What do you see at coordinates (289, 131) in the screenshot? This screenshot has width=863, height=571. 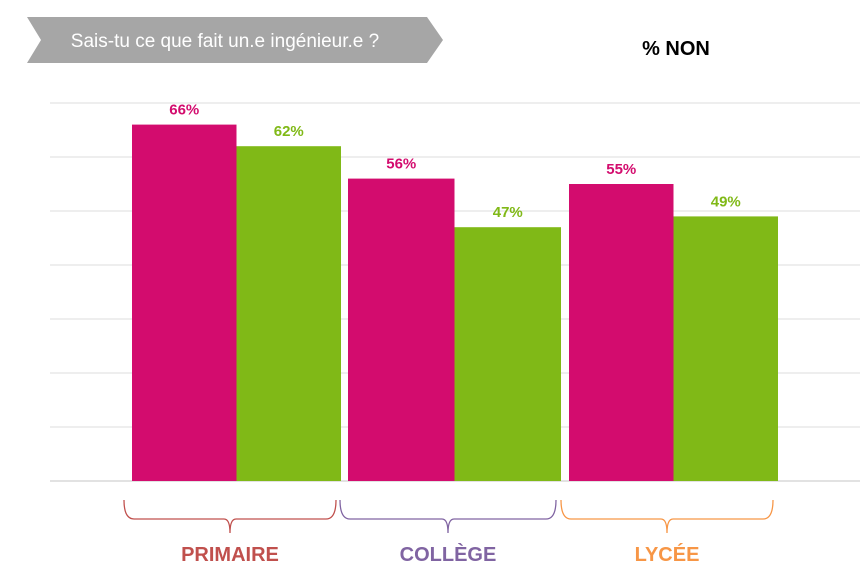 I see `data-label: 62%` at bounding box center [289, 131].